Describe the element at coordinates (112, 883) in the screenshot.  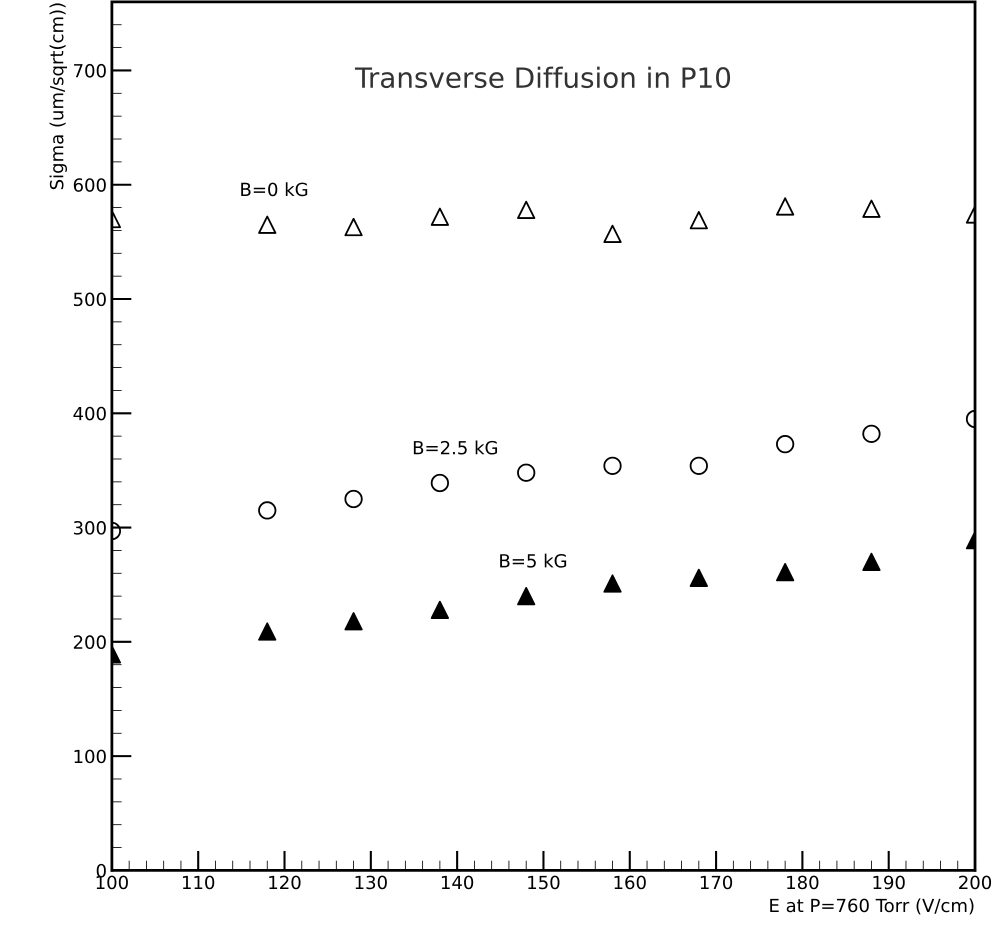
I see `x-tick-label: 100` at that location.